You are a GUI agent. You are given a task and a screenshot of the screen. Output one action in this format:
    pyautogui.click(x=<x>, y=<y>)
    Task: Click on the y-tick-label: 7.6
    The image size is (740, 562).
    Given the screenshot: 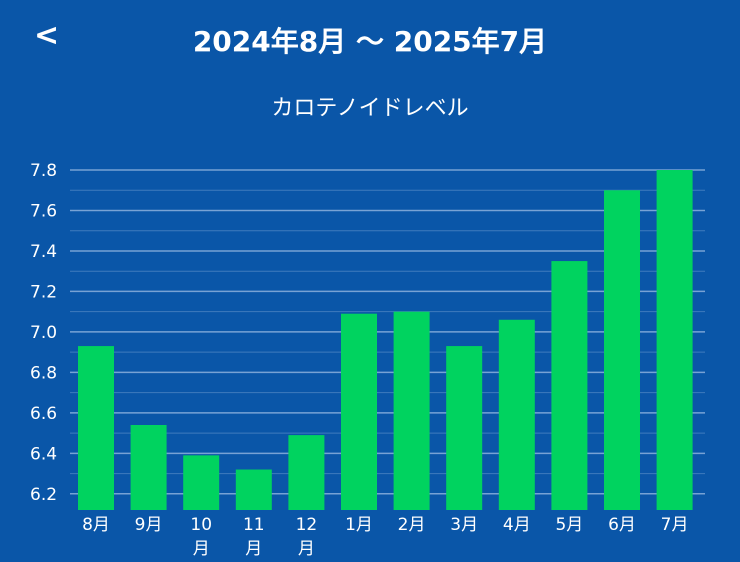 What is the action you would take?
    pyautogui.click(x=43, y=211)
    